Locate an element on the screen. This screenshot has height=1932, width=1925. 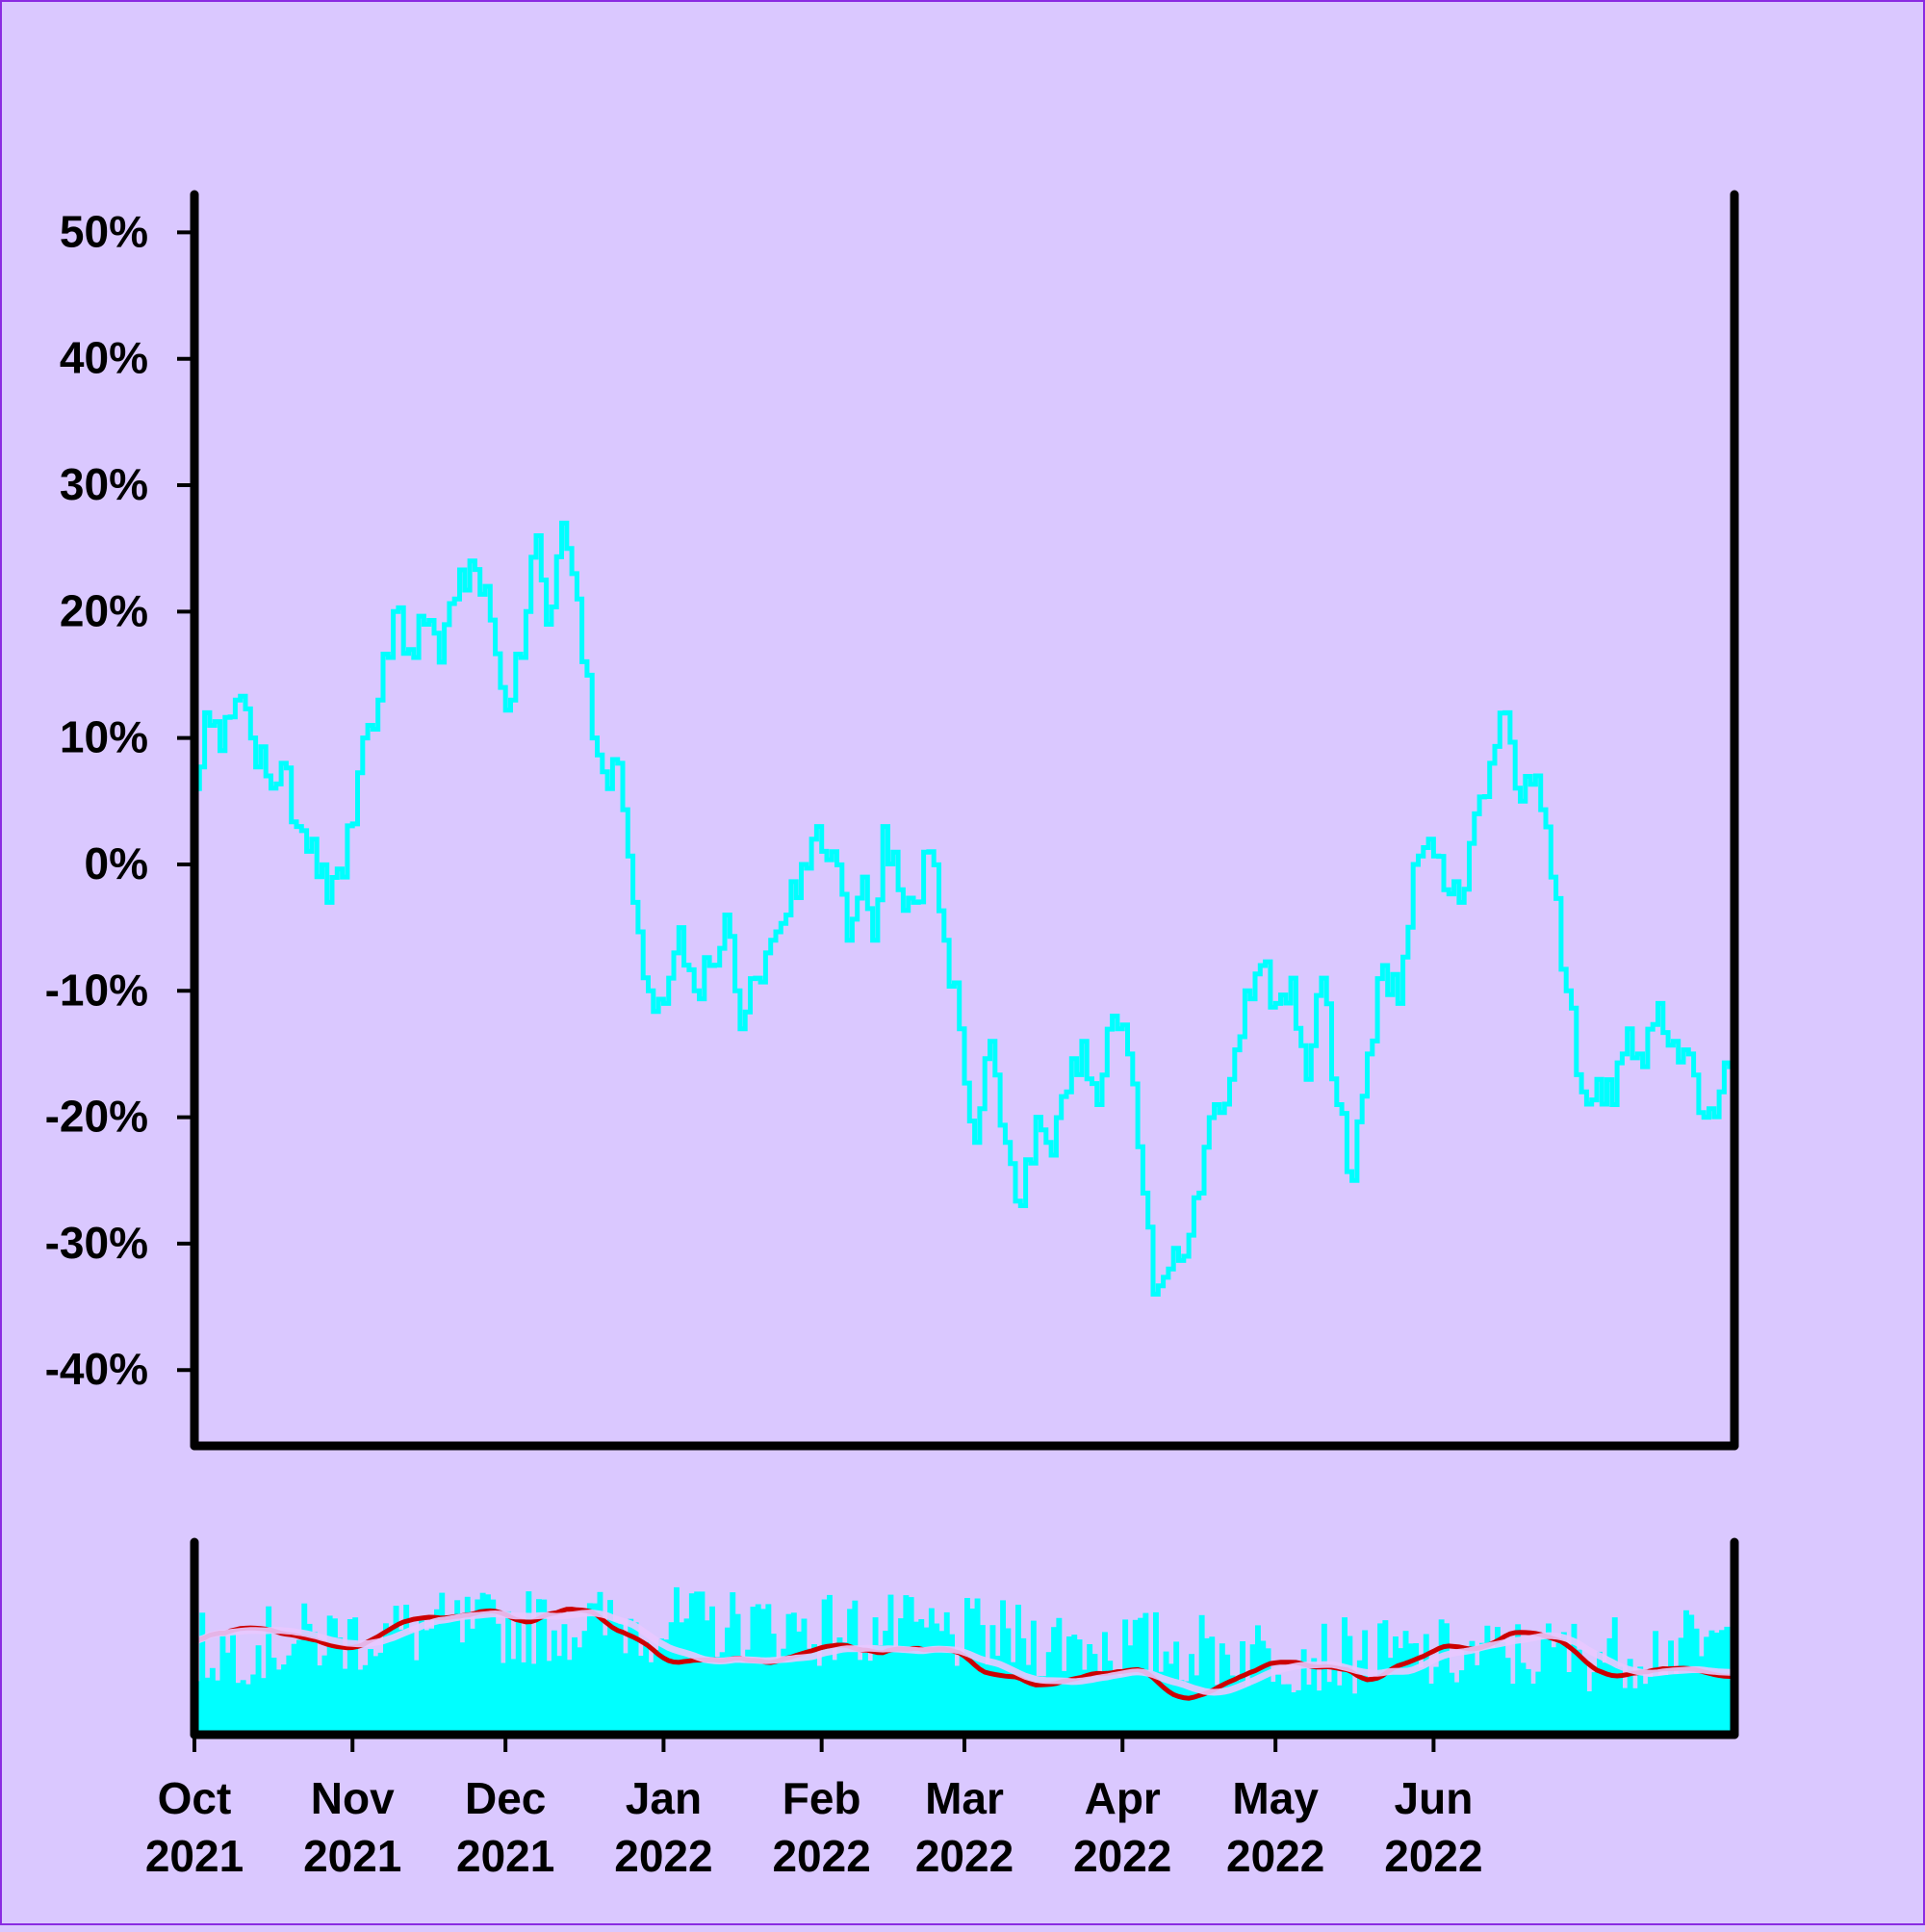
y-tick-label: -40% is located at coordinates (96, 1369).